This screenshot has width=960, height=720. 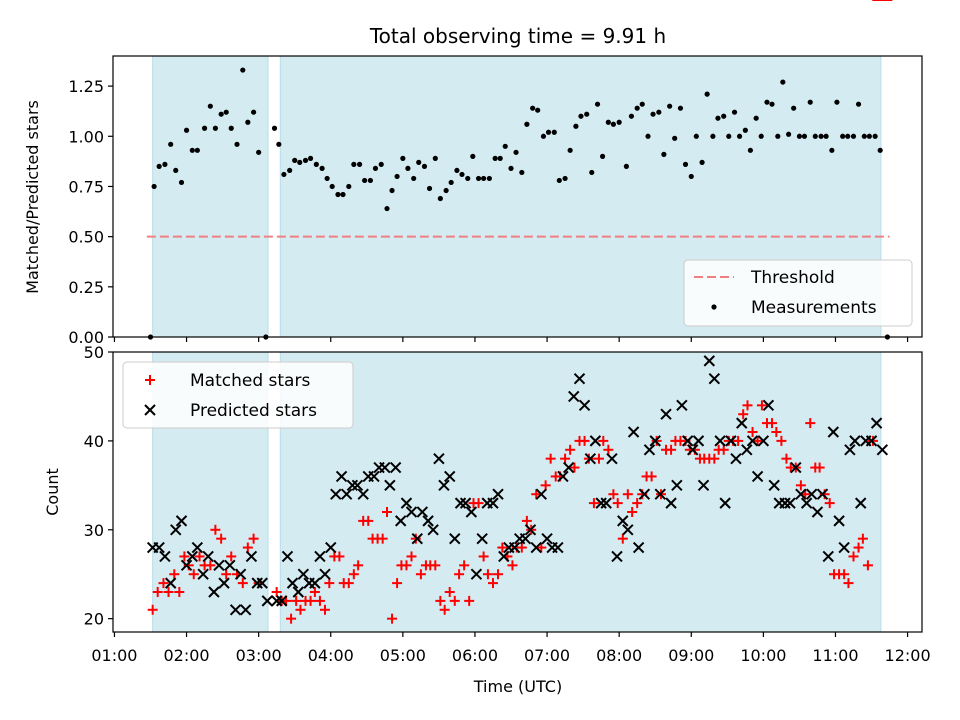 What do you see at coordinates (798, 293) in the screenshot?
I see `top-legend: Threshold Measurements` at bounding box center [798, 293].